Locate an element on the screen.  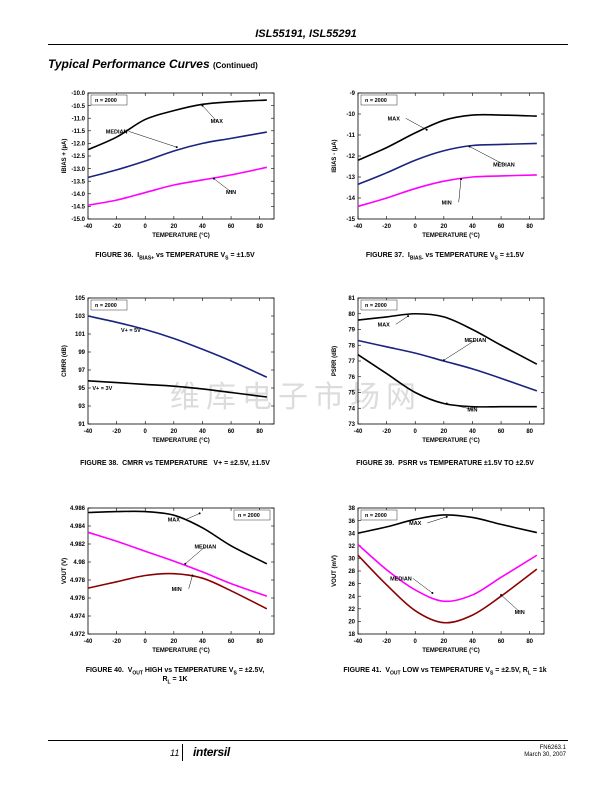
page-header-title: ISL55191, ISL55291 is located at coordinates (306, 34).